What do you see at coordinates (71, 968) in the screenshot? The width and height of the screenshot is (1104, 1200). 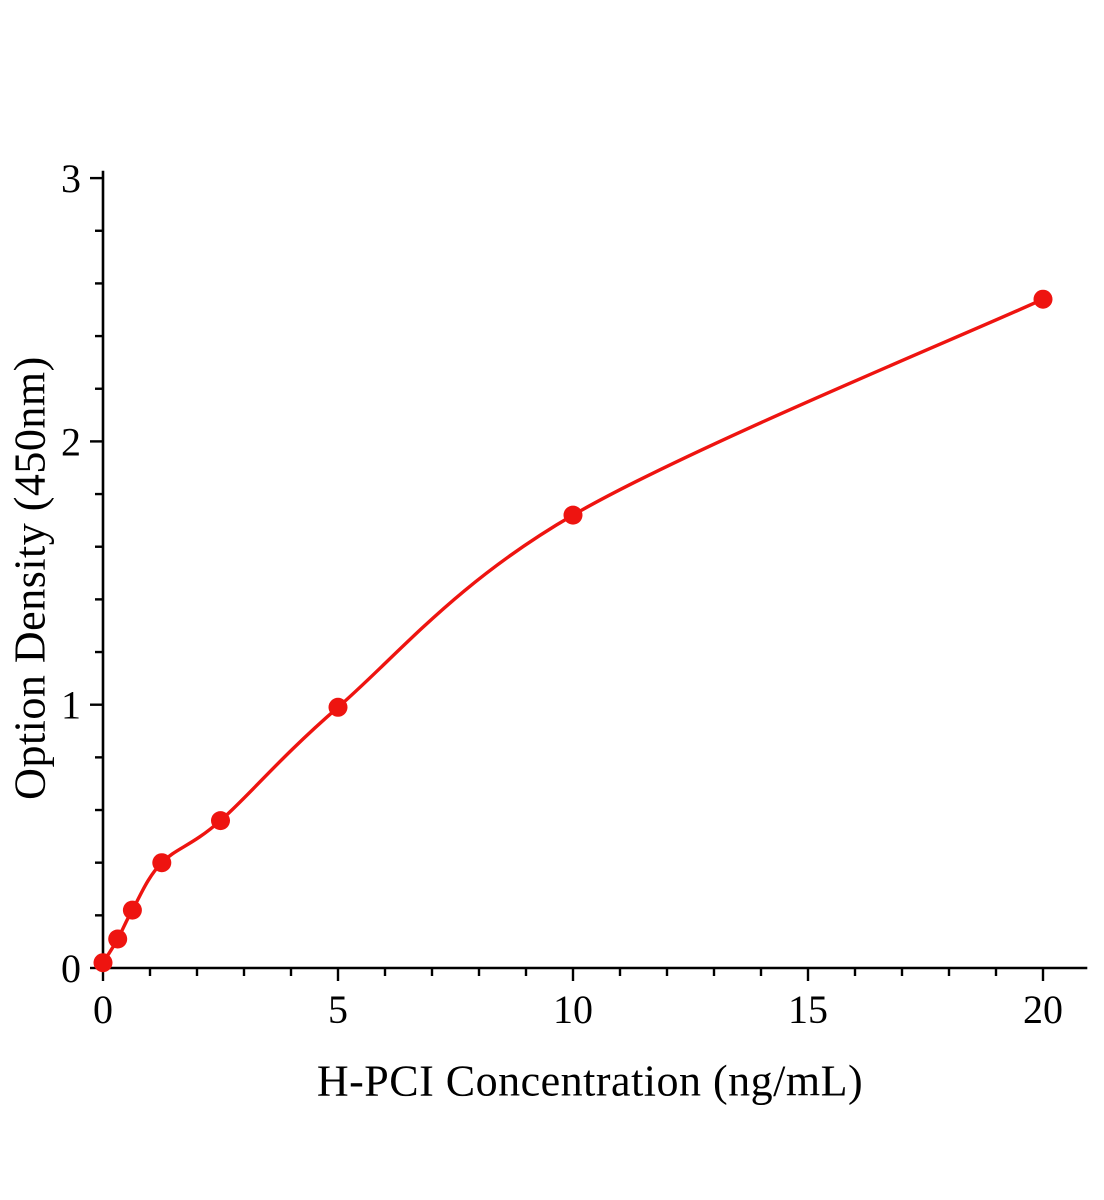 I see `y-tick-label: 0` at bounding box center [71, 968].